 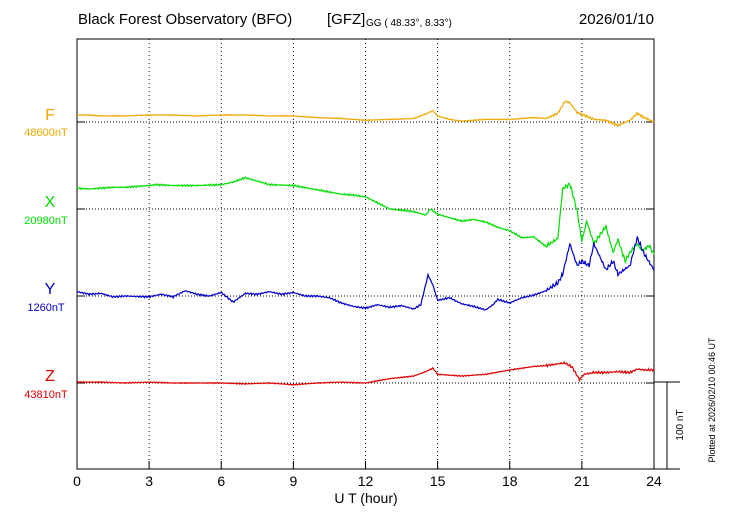 I want to click on x-tick-label-0: 0, so click(x=77, y=481).